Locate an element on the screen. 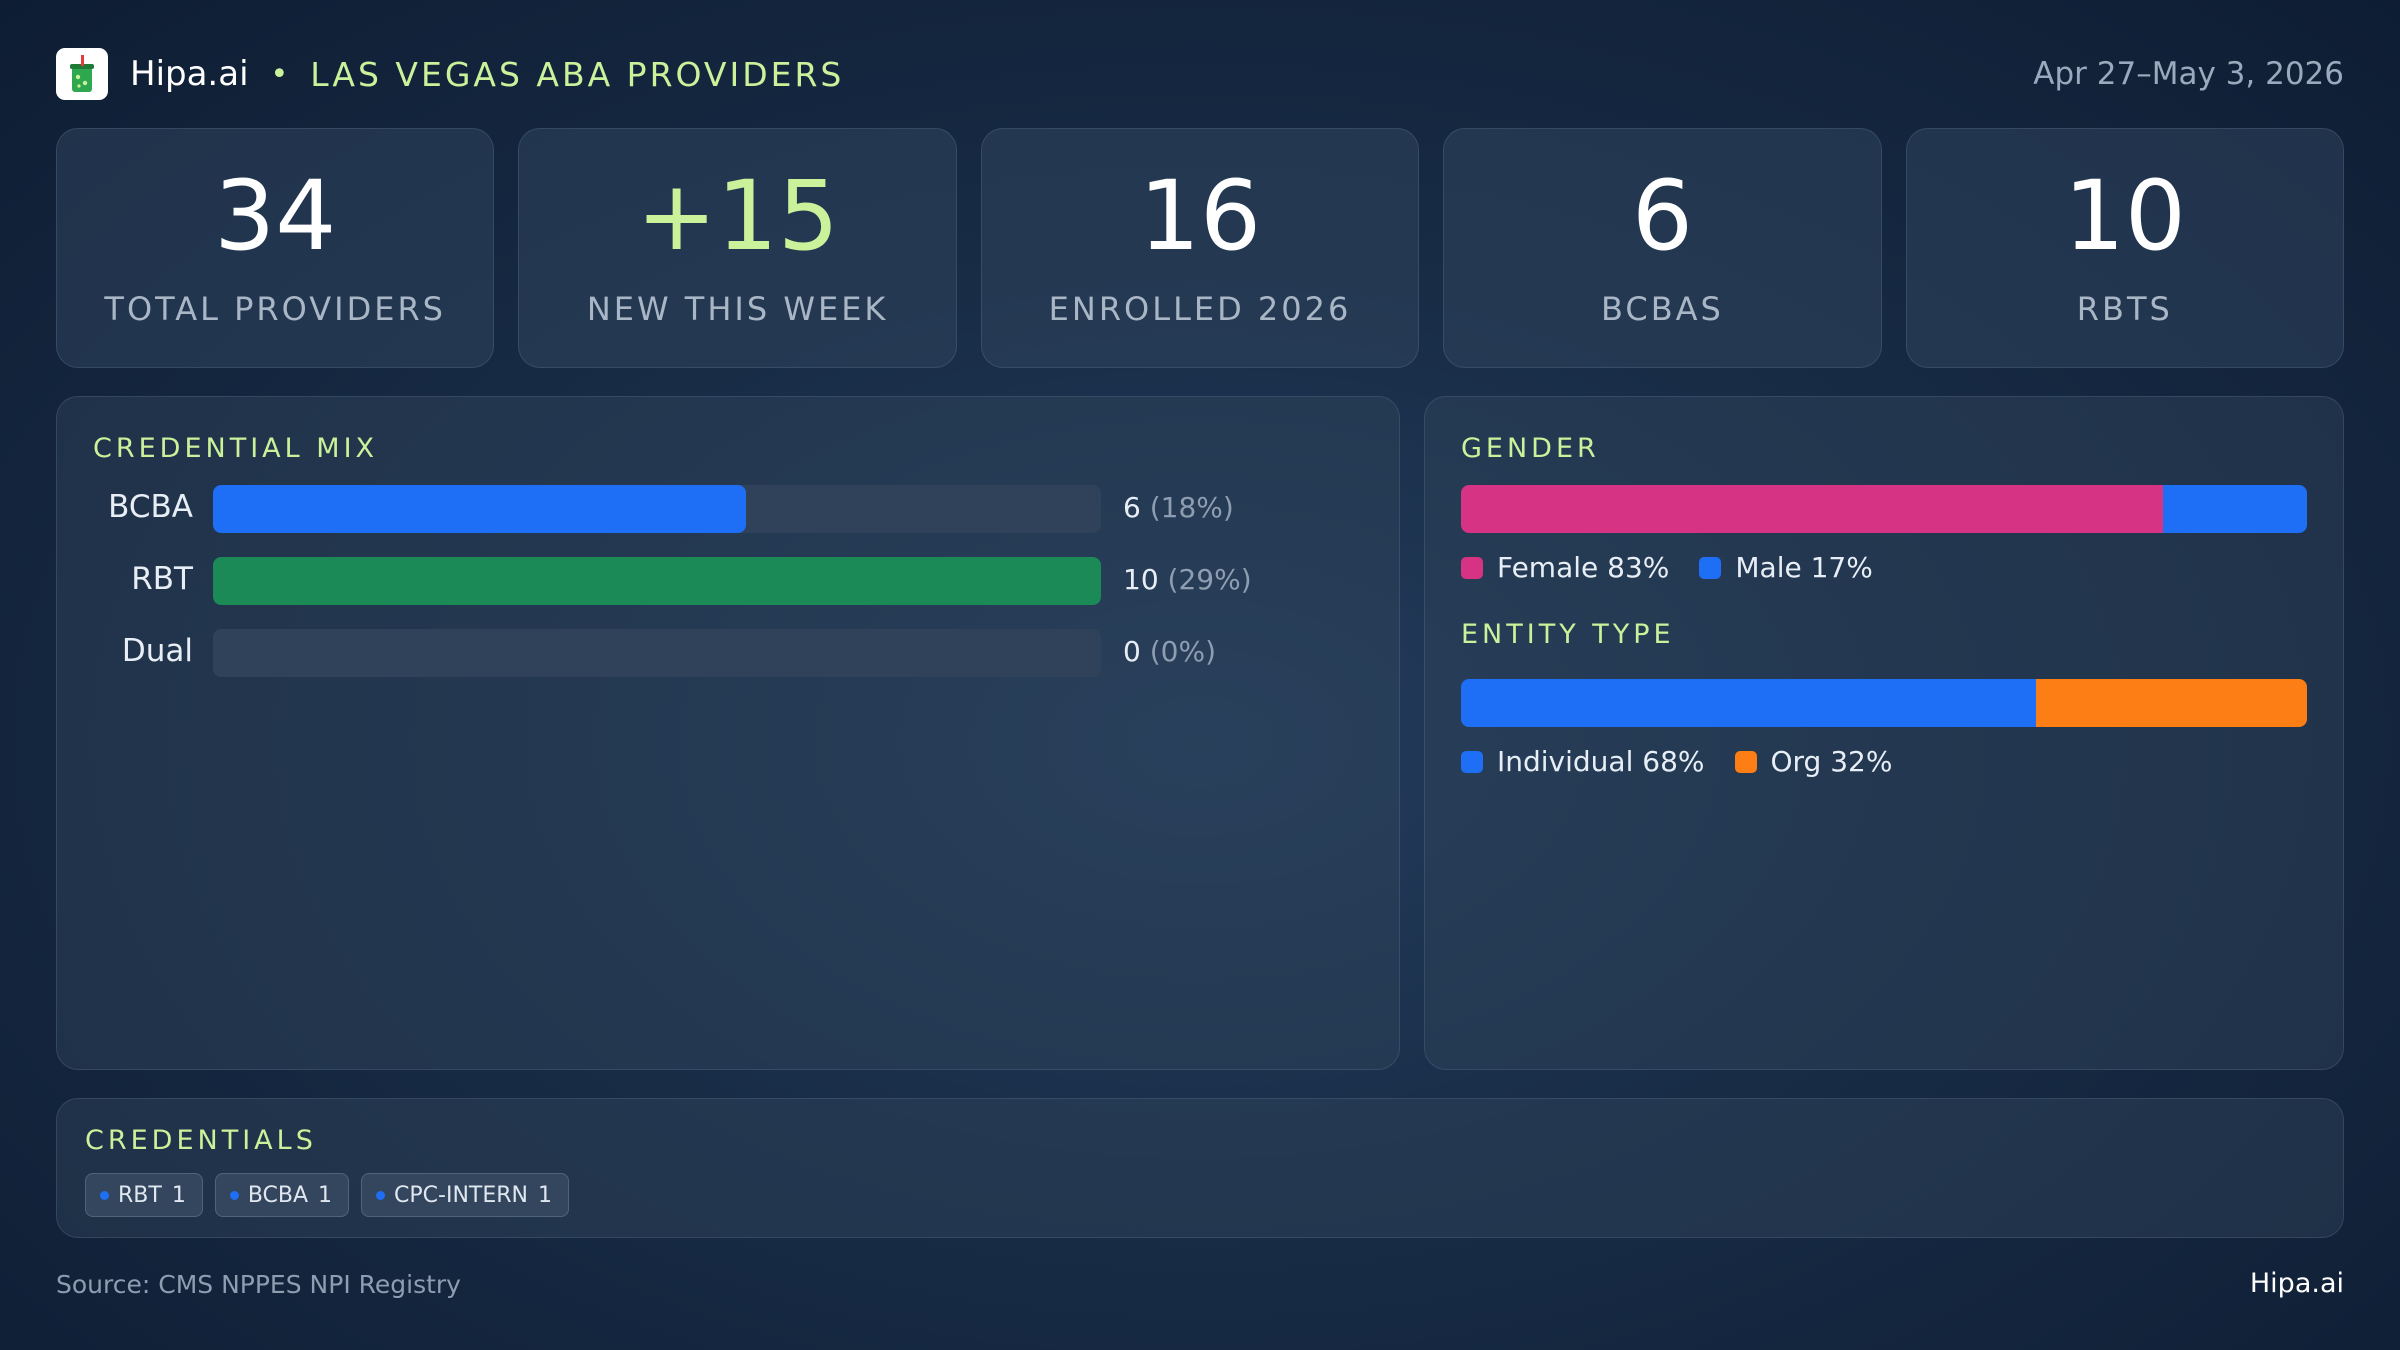 This screenshot has height=1350, width=2400. bar-row-dual: Dual 0 (0%) is located at coordinates (728, 653).